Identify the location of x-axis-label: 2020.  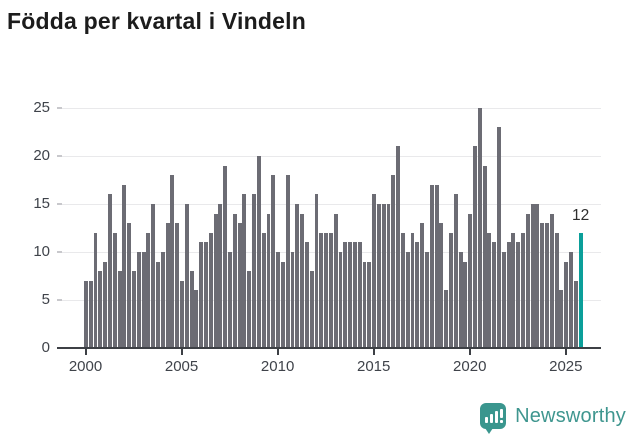
(470, 366).